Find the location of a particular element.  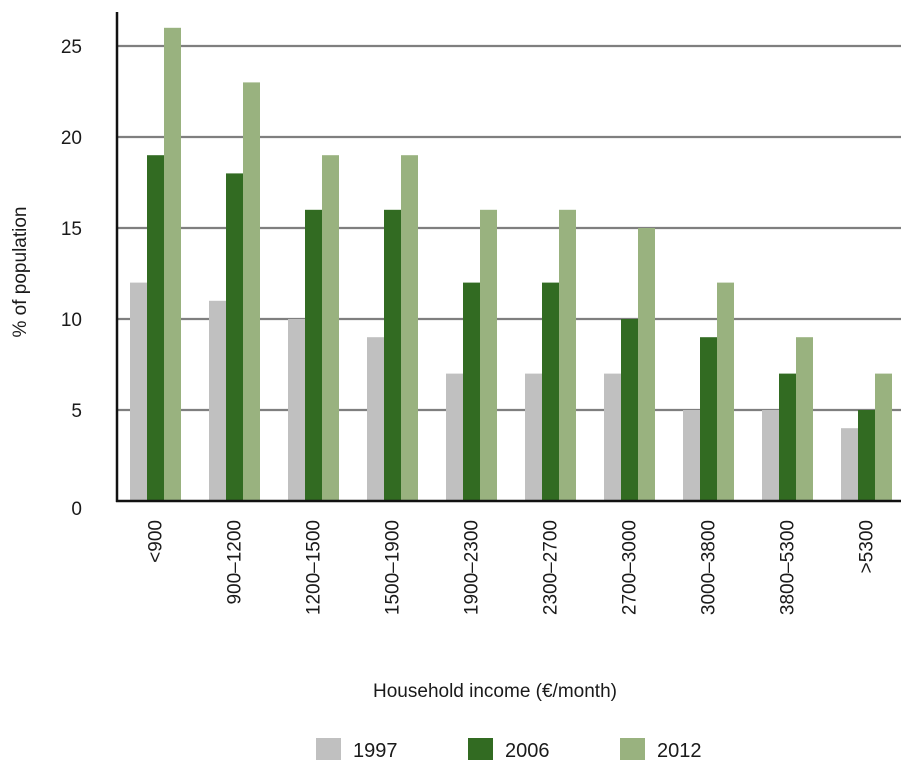

y-tick-label: 0 is located at coordinates (76, 509).